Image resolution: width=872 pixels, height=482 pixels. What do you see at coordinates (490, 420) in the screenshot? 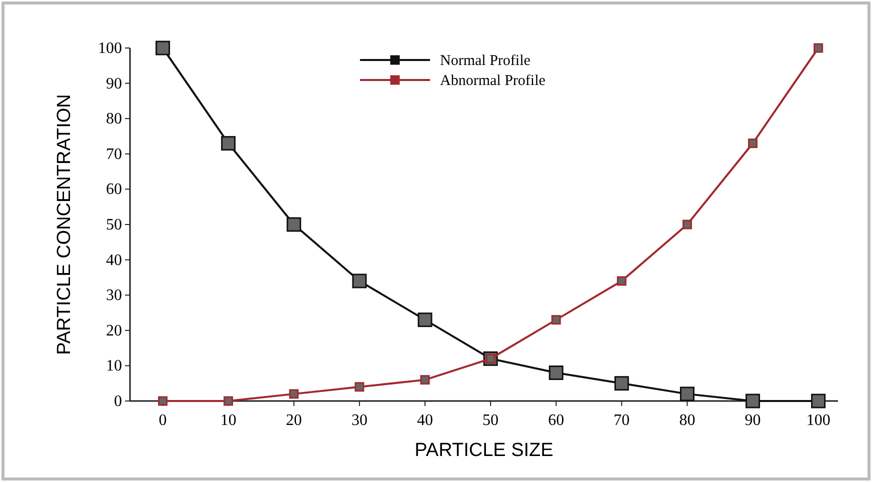
I see `x-tick-label: 50` at bounding box center [490, 420].